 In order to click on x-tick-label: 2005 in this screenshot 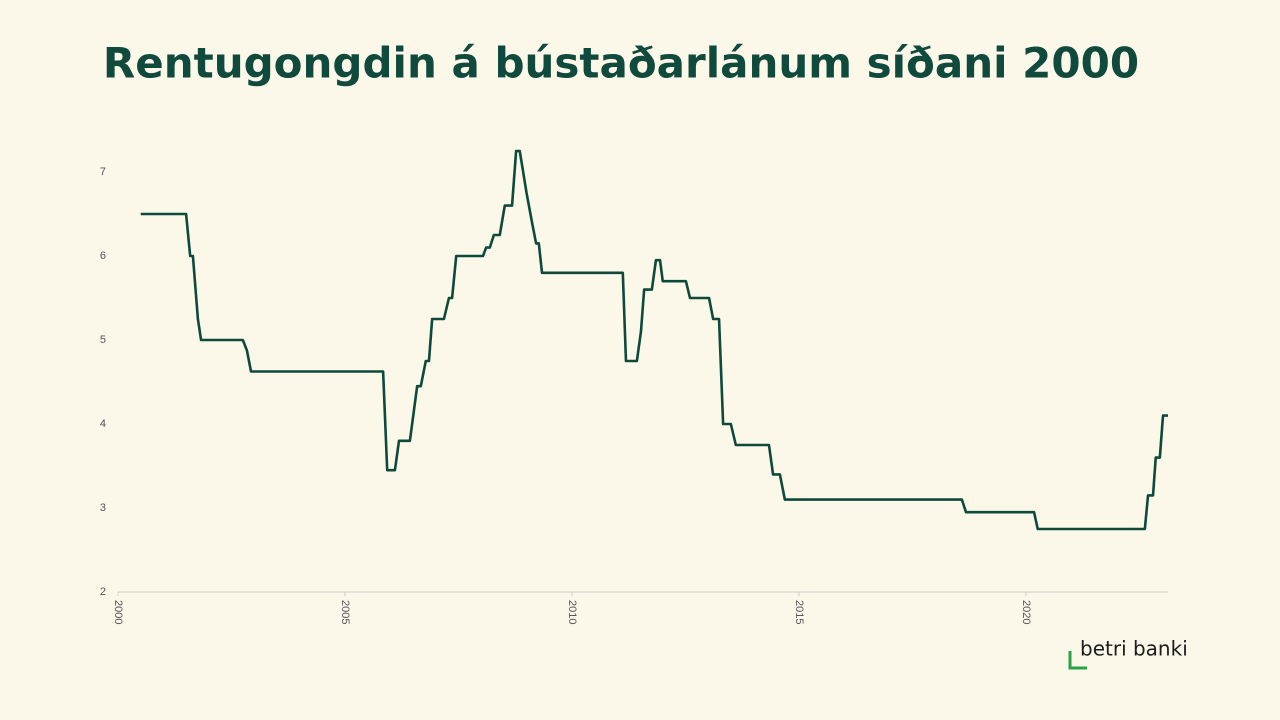, I will do `click(345, 612)`.